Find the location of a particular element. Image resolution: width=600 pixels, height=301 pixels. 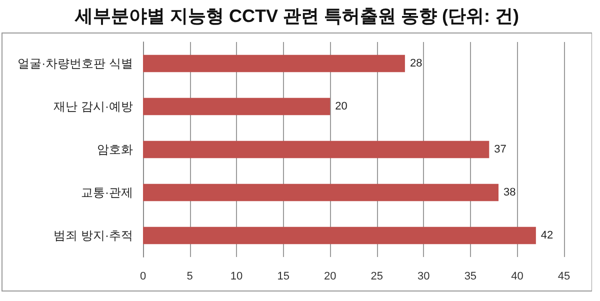

y-tick-label: 범죄 방지·추적 is located at coordinates (93, 235).